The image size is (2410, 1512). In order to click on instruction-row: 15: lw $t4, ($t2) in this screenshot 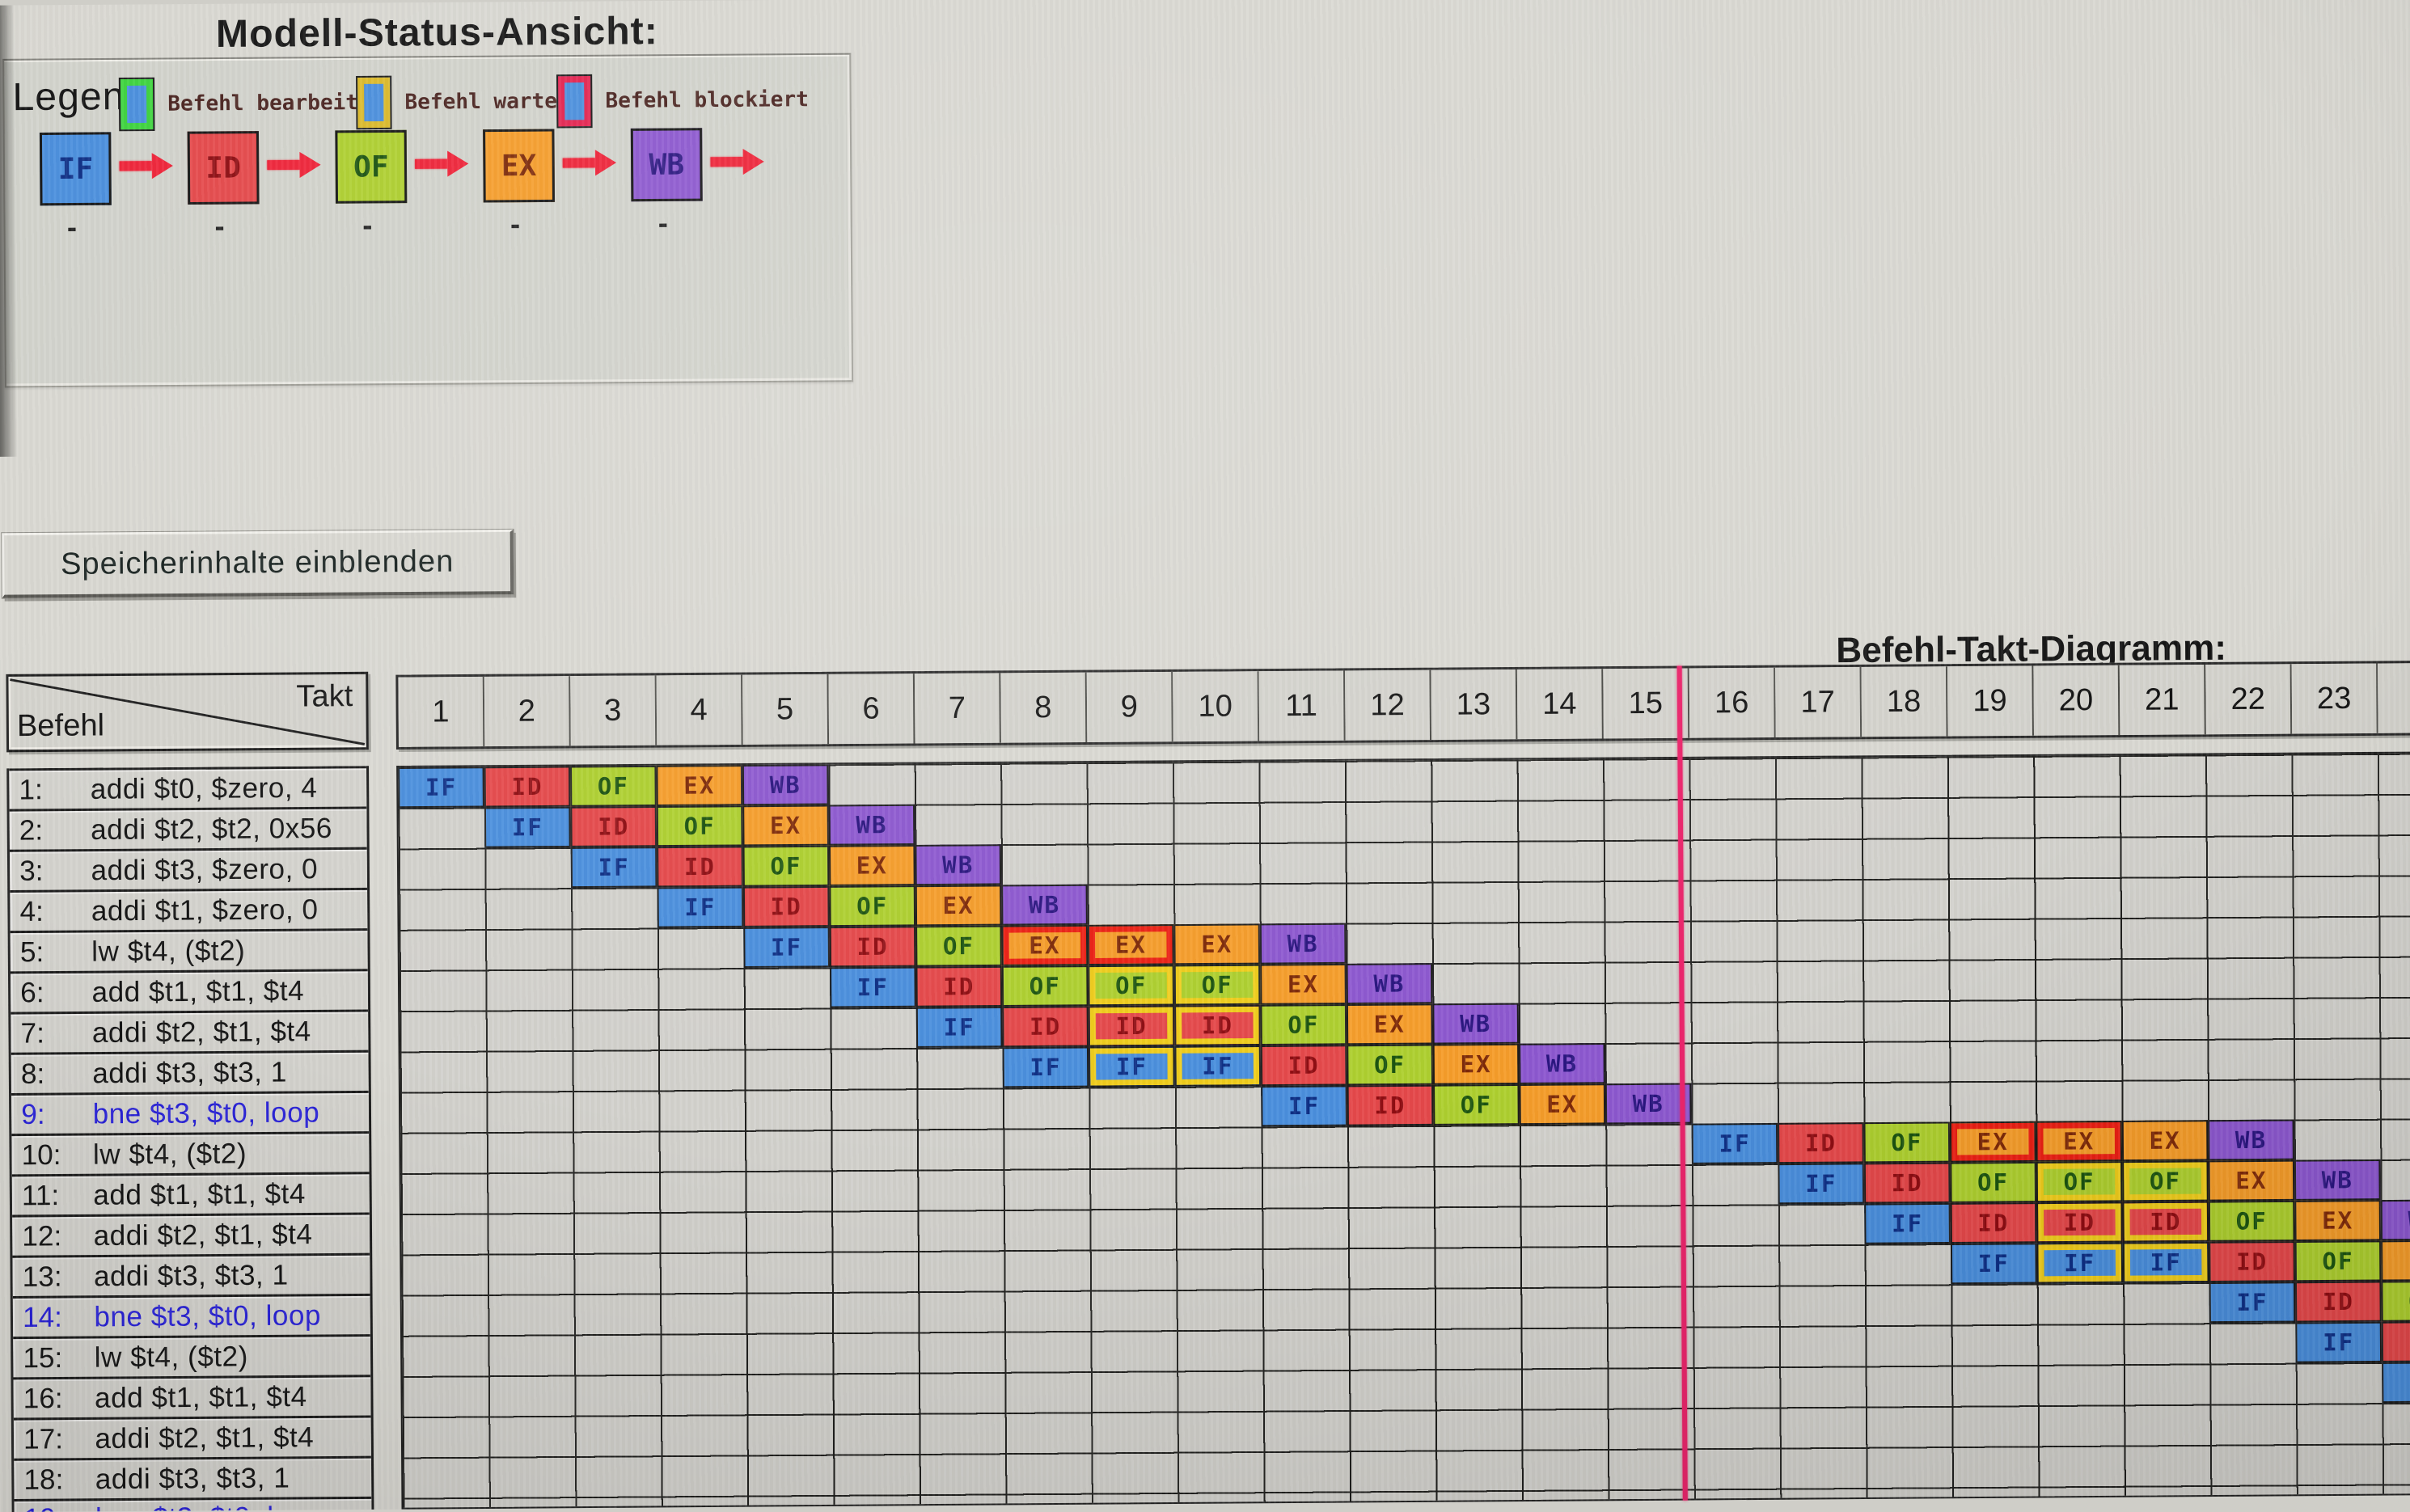, I will do `click(192, 1356)`.